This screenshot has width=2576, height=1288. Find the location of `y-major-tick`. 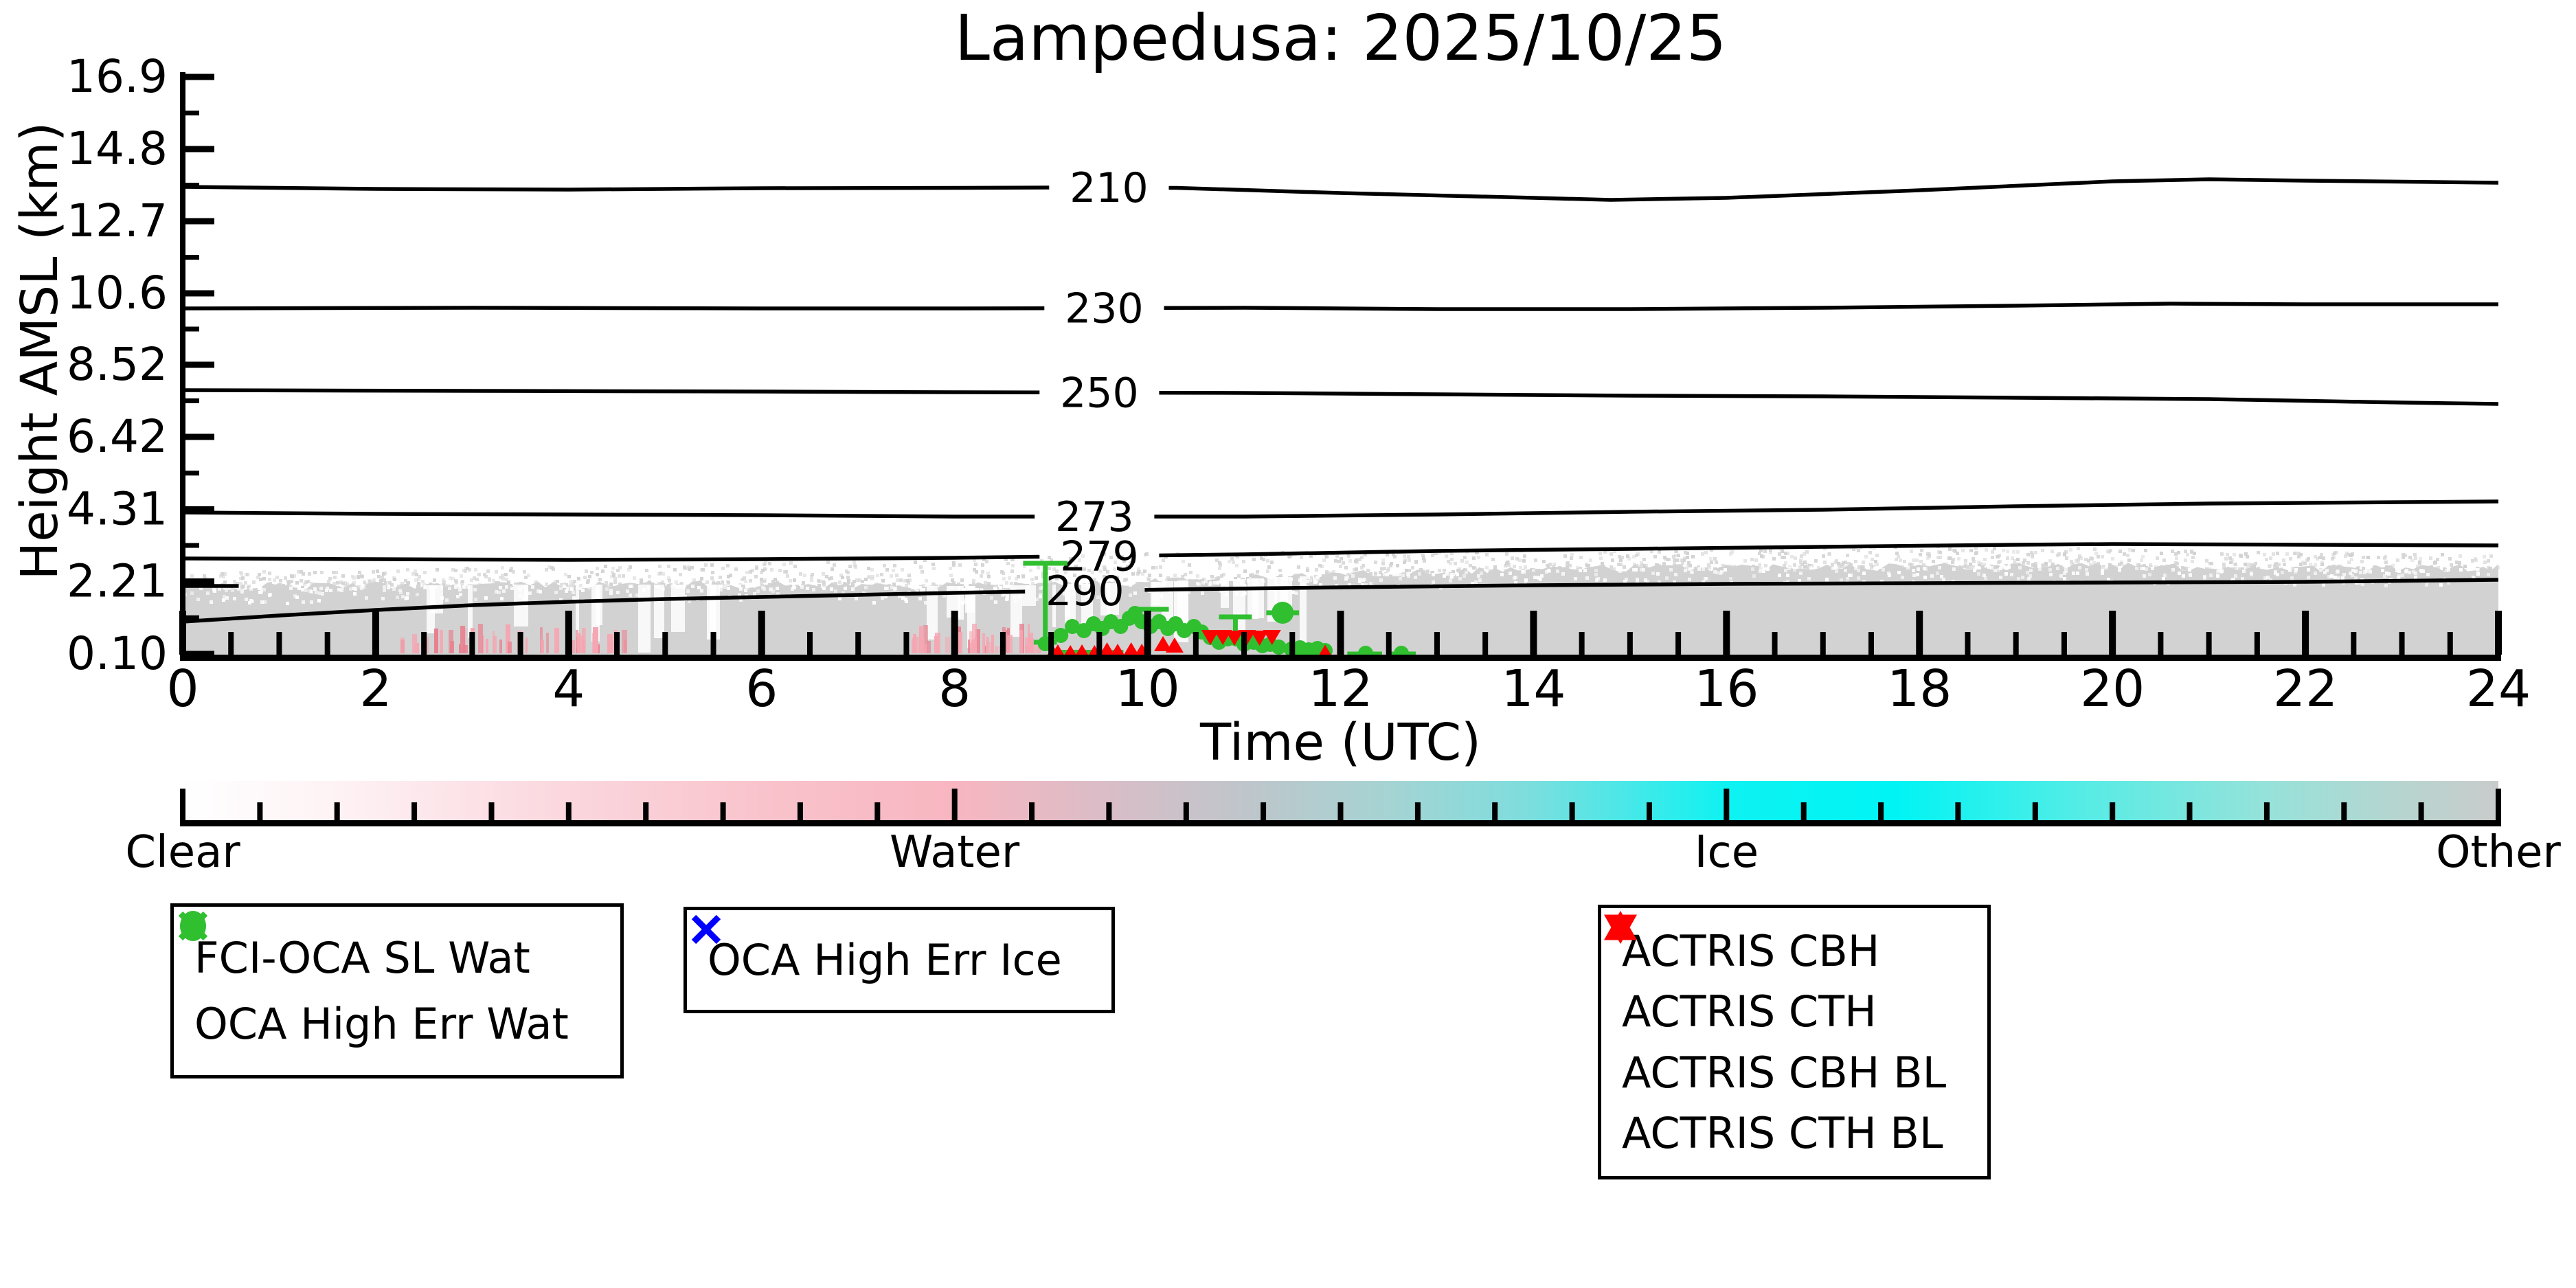

y-major-tick is located at coordinates (198, 436).